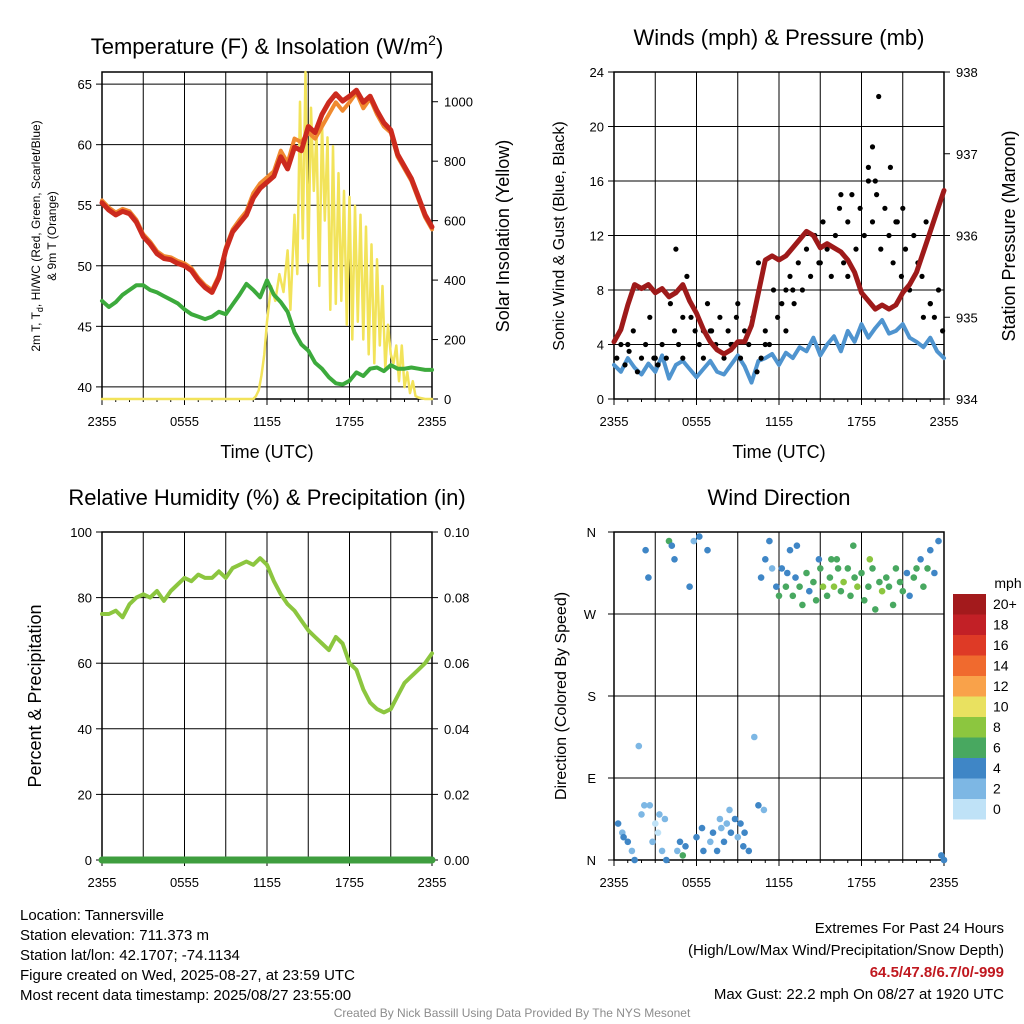 This screenshot has width=1024, height=1024. What do you see at coordinates (590, 614) in the screenshot?
I see `y-tick-label: W` at bounding box center [590, 614].